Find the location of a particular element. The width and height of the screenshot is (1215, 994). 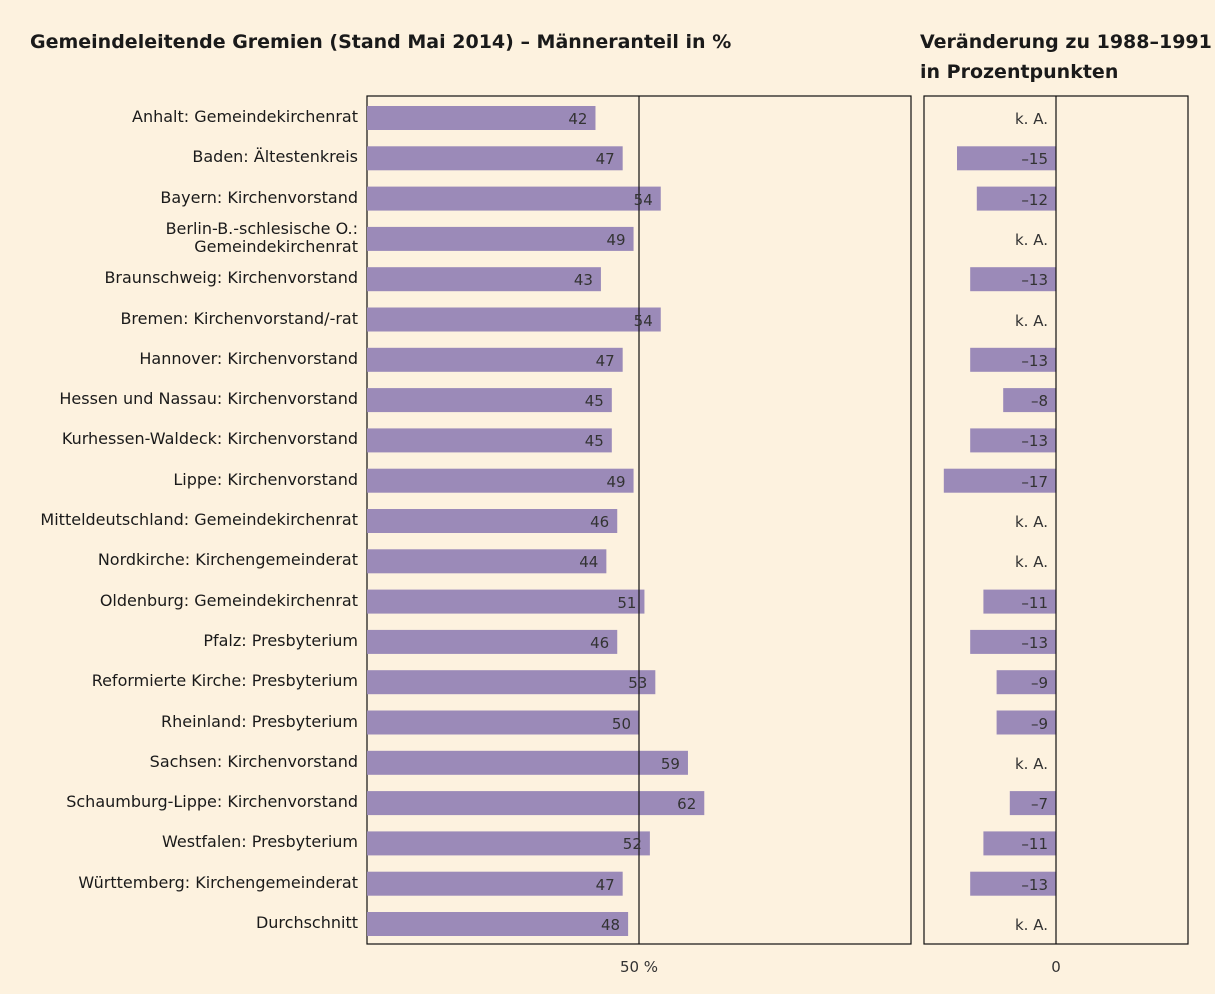

value-label: –17 is located at coordinates (1034, 481).